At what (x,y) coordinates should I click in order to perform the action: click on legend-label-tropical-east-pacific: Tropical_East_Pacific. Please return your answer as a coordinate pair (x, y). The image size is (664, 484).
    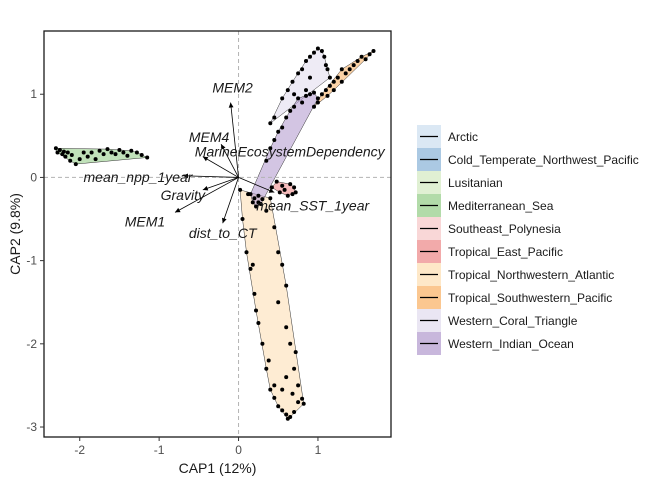
    Looking at the image, I should click on (505, 252).